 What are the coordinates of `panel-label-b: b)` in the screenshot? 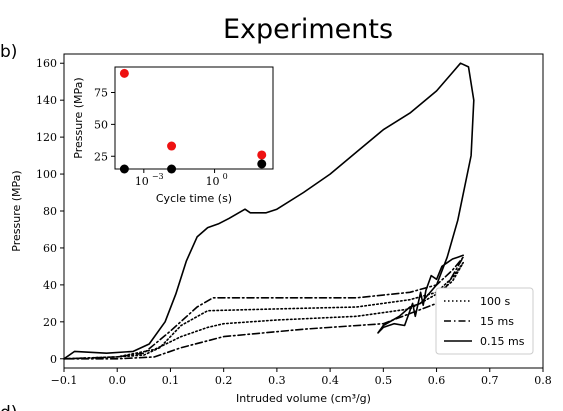 It's located at (8, 52).